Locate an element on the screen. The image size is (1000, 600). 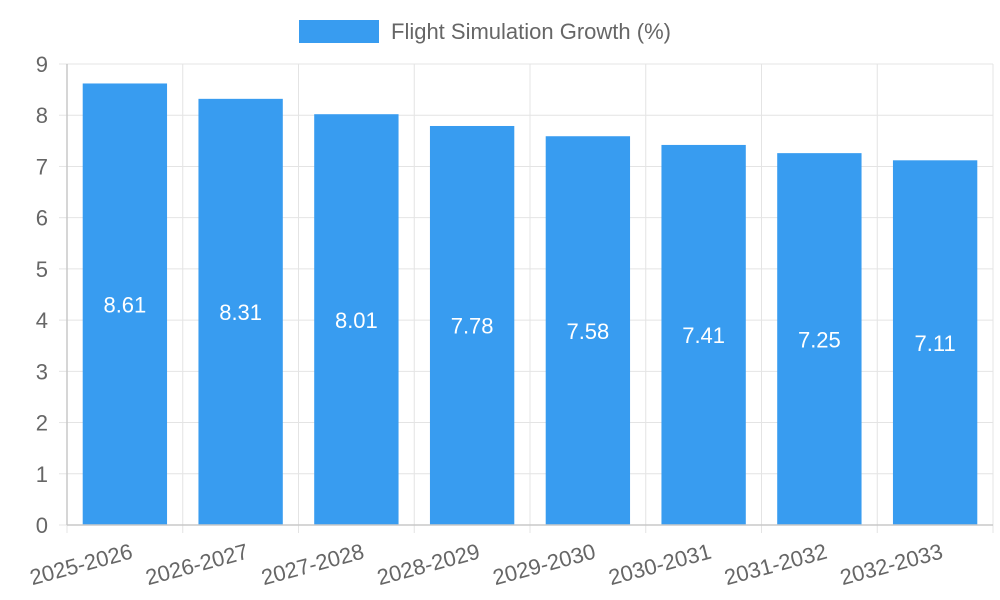
y-tick-label: 4 is located at coordinates (42, 320).